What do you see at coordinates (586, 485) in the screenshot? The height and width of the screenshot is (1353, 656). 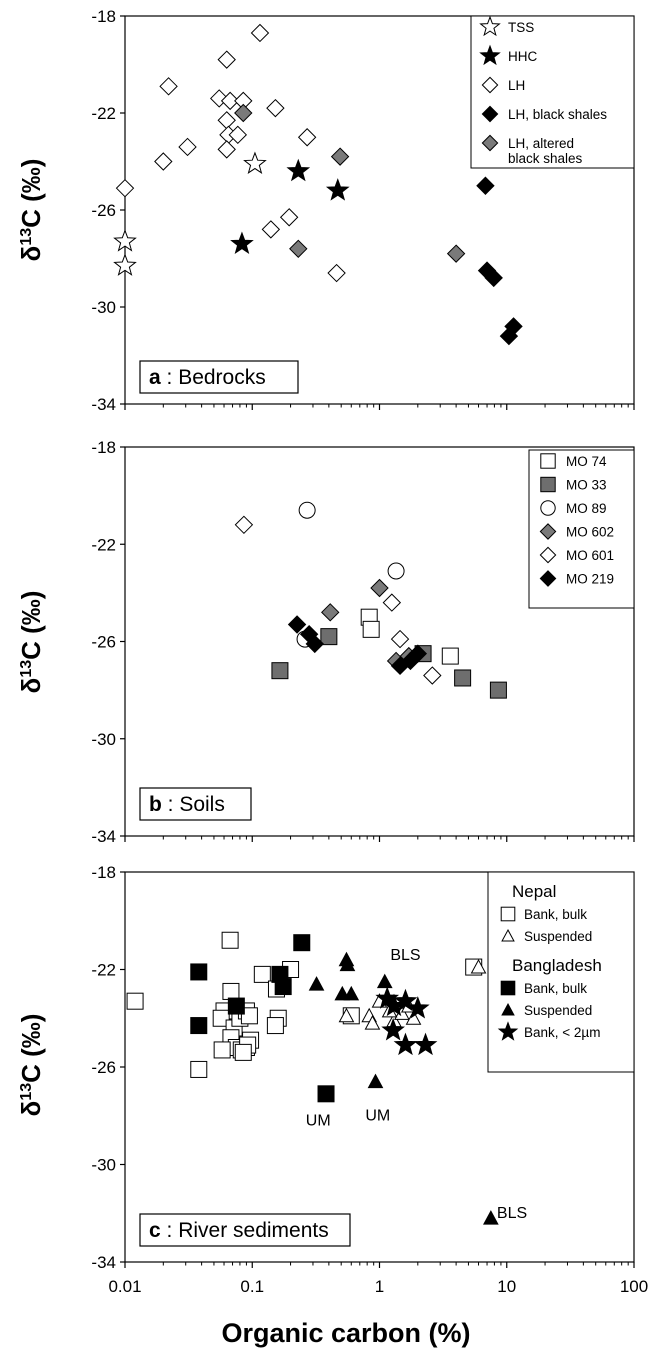 I see `legend-label: MO 33` at bounding box center [586, 485].